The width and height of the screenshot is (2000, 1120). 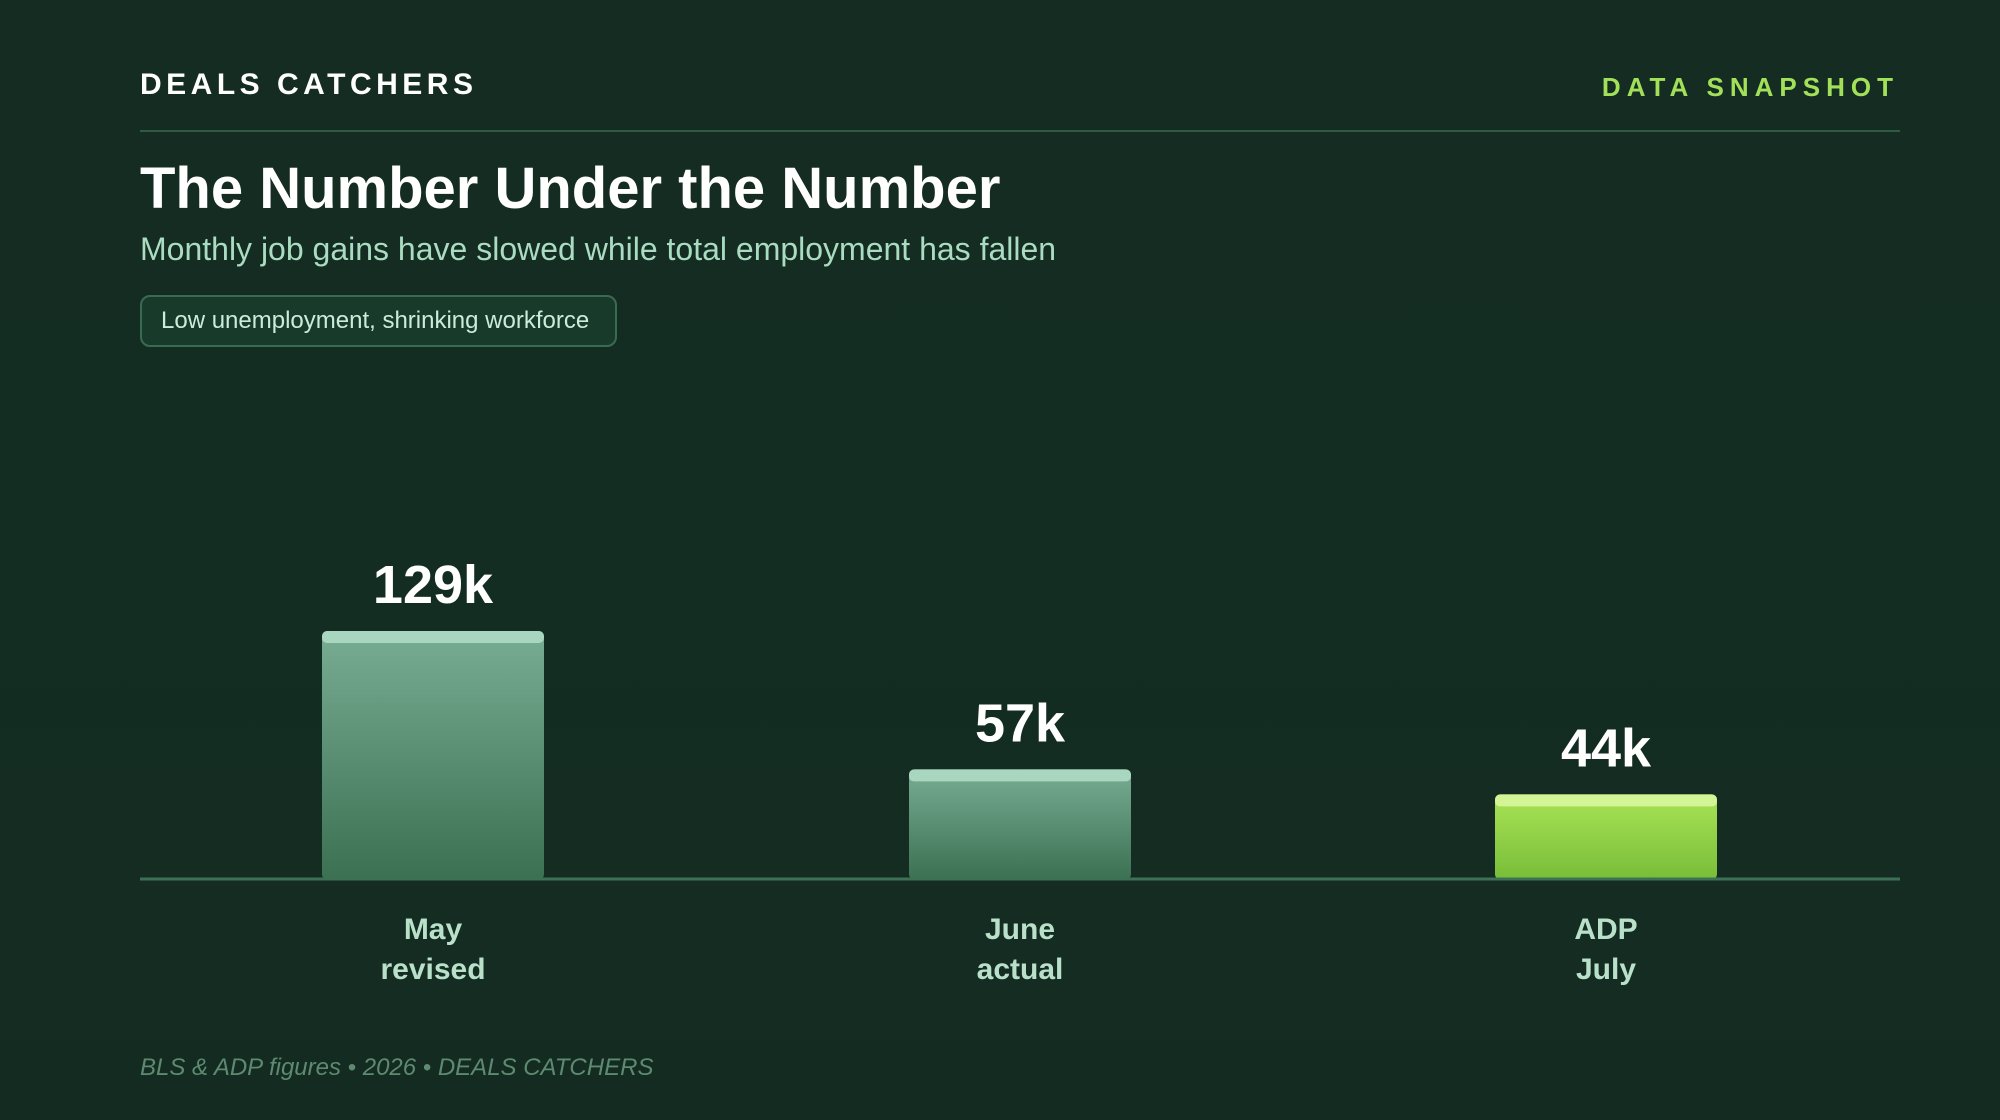 What do you see at coordinates (379, 321) in the screenshot?
I see `insight-badge: Low unemployment, shrinking workforce` at bounding box center [379, 321].